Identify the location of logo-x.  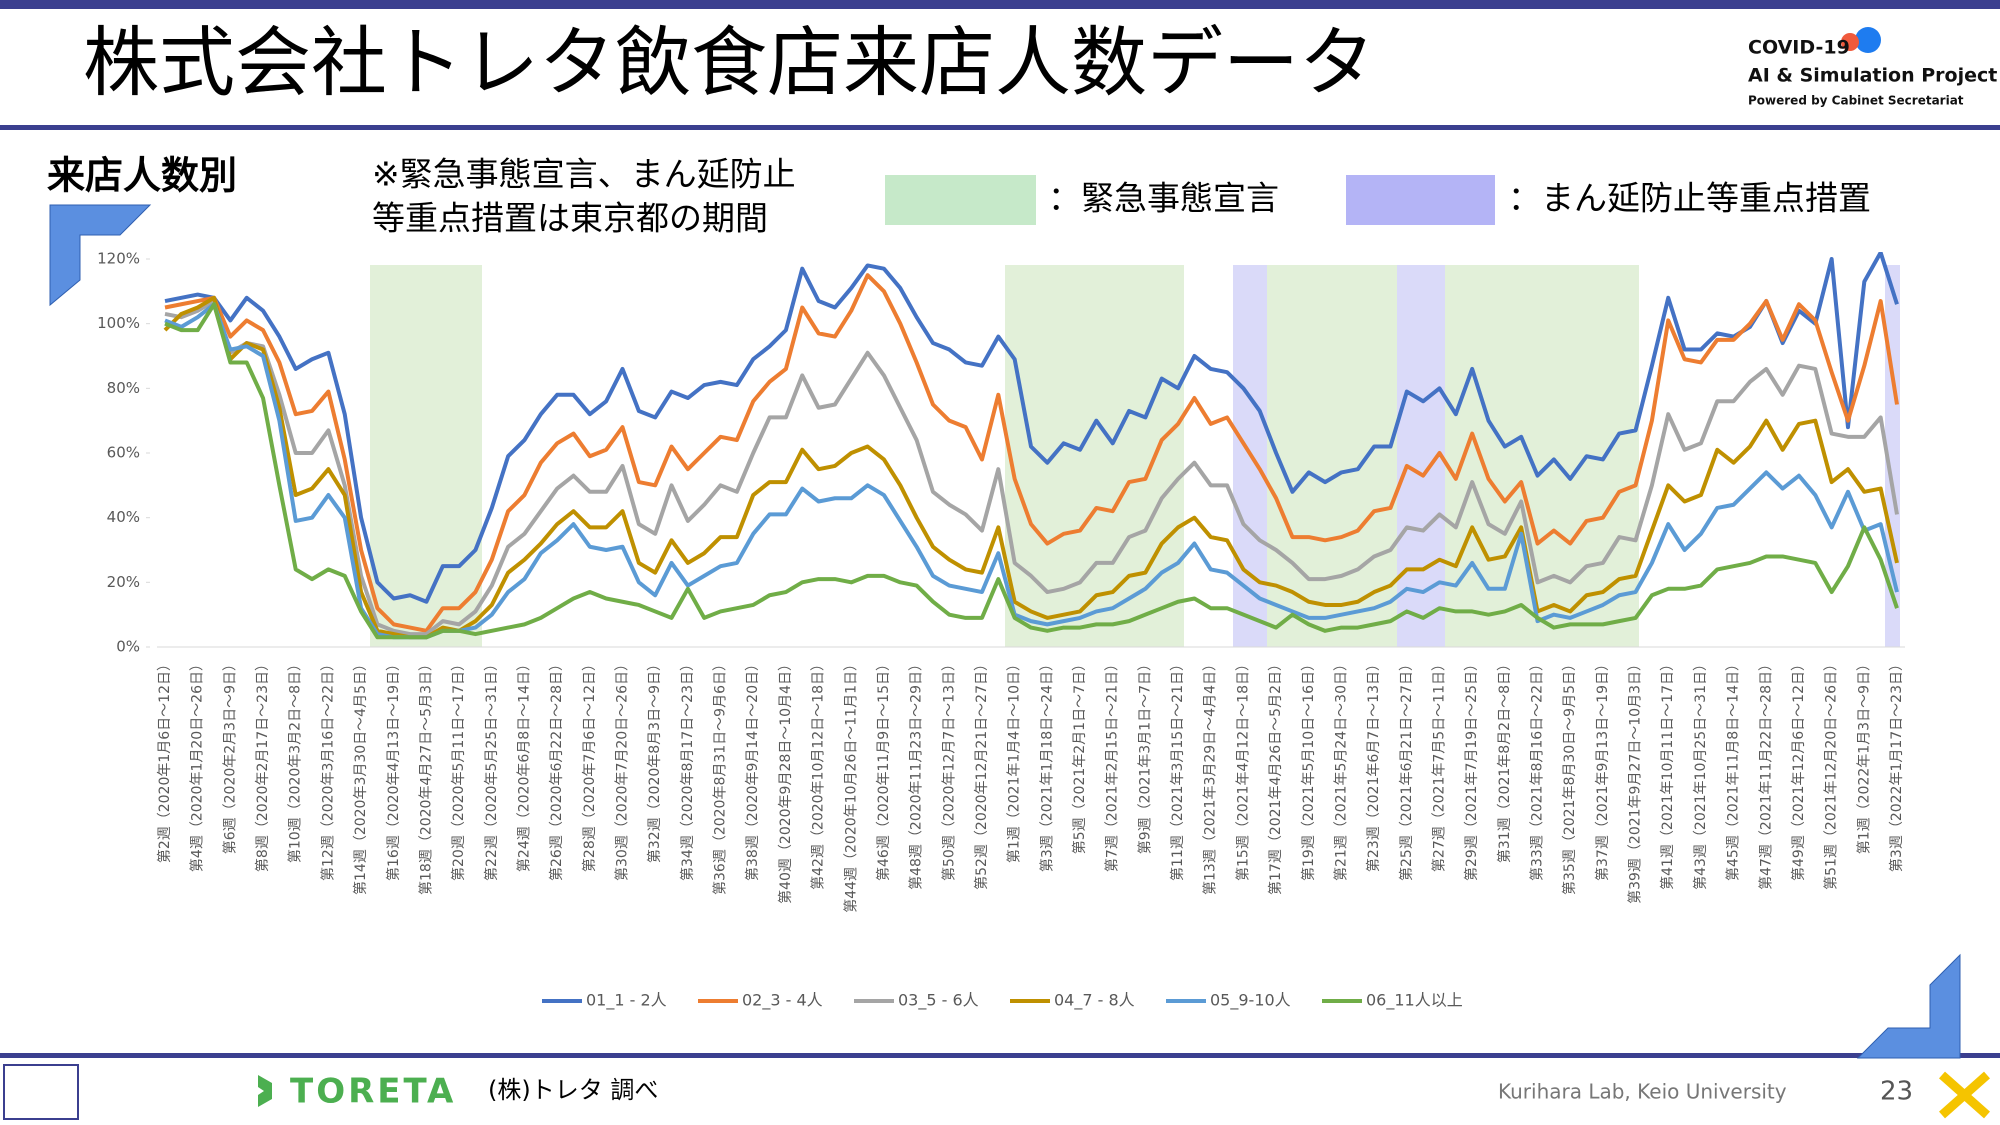
(1964, 1095).